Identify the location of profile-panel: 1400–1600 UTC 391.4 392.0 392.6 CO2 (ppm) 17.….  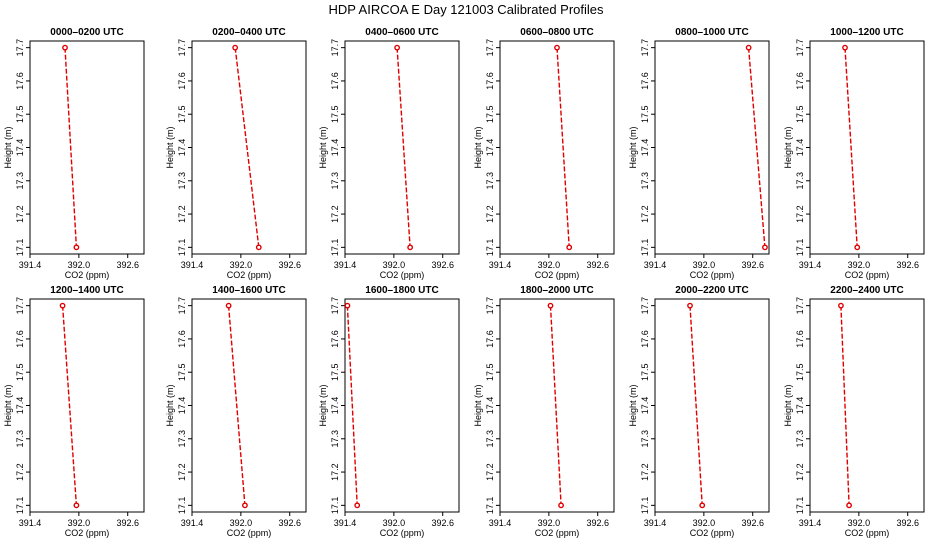
(236, 411).